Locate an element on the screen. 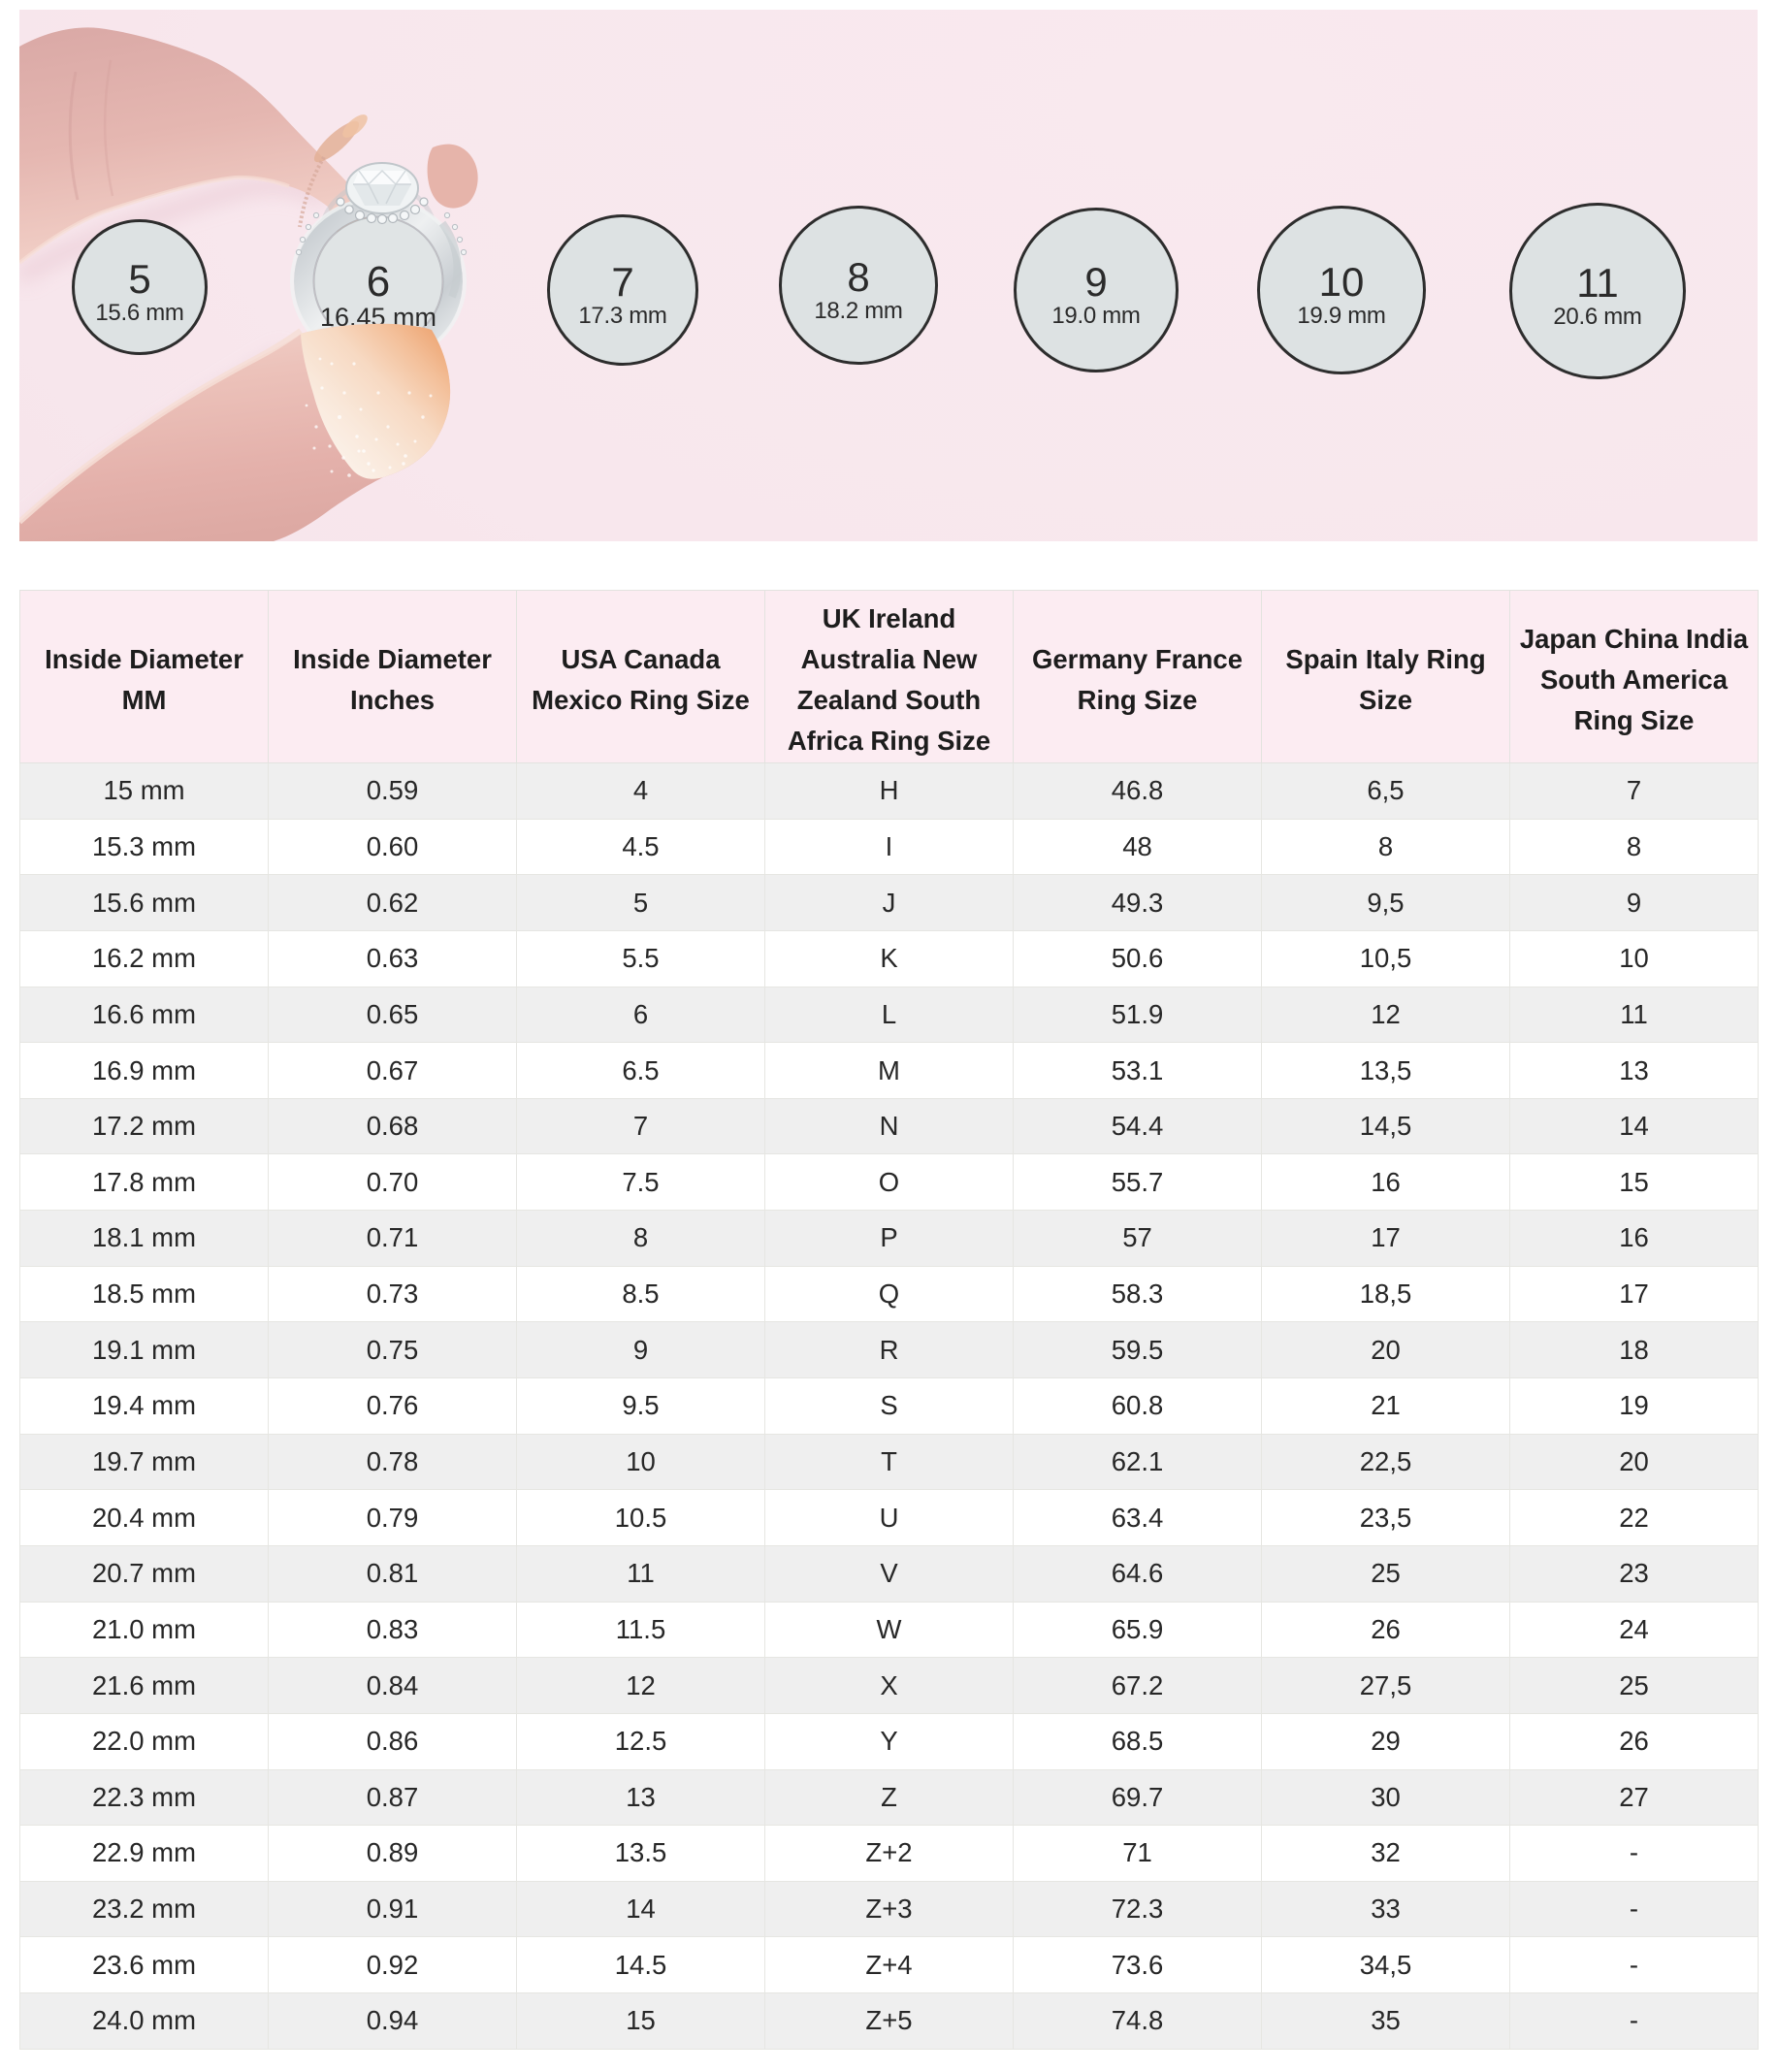  svg-text: 6 is located at coordinates (379, 282).